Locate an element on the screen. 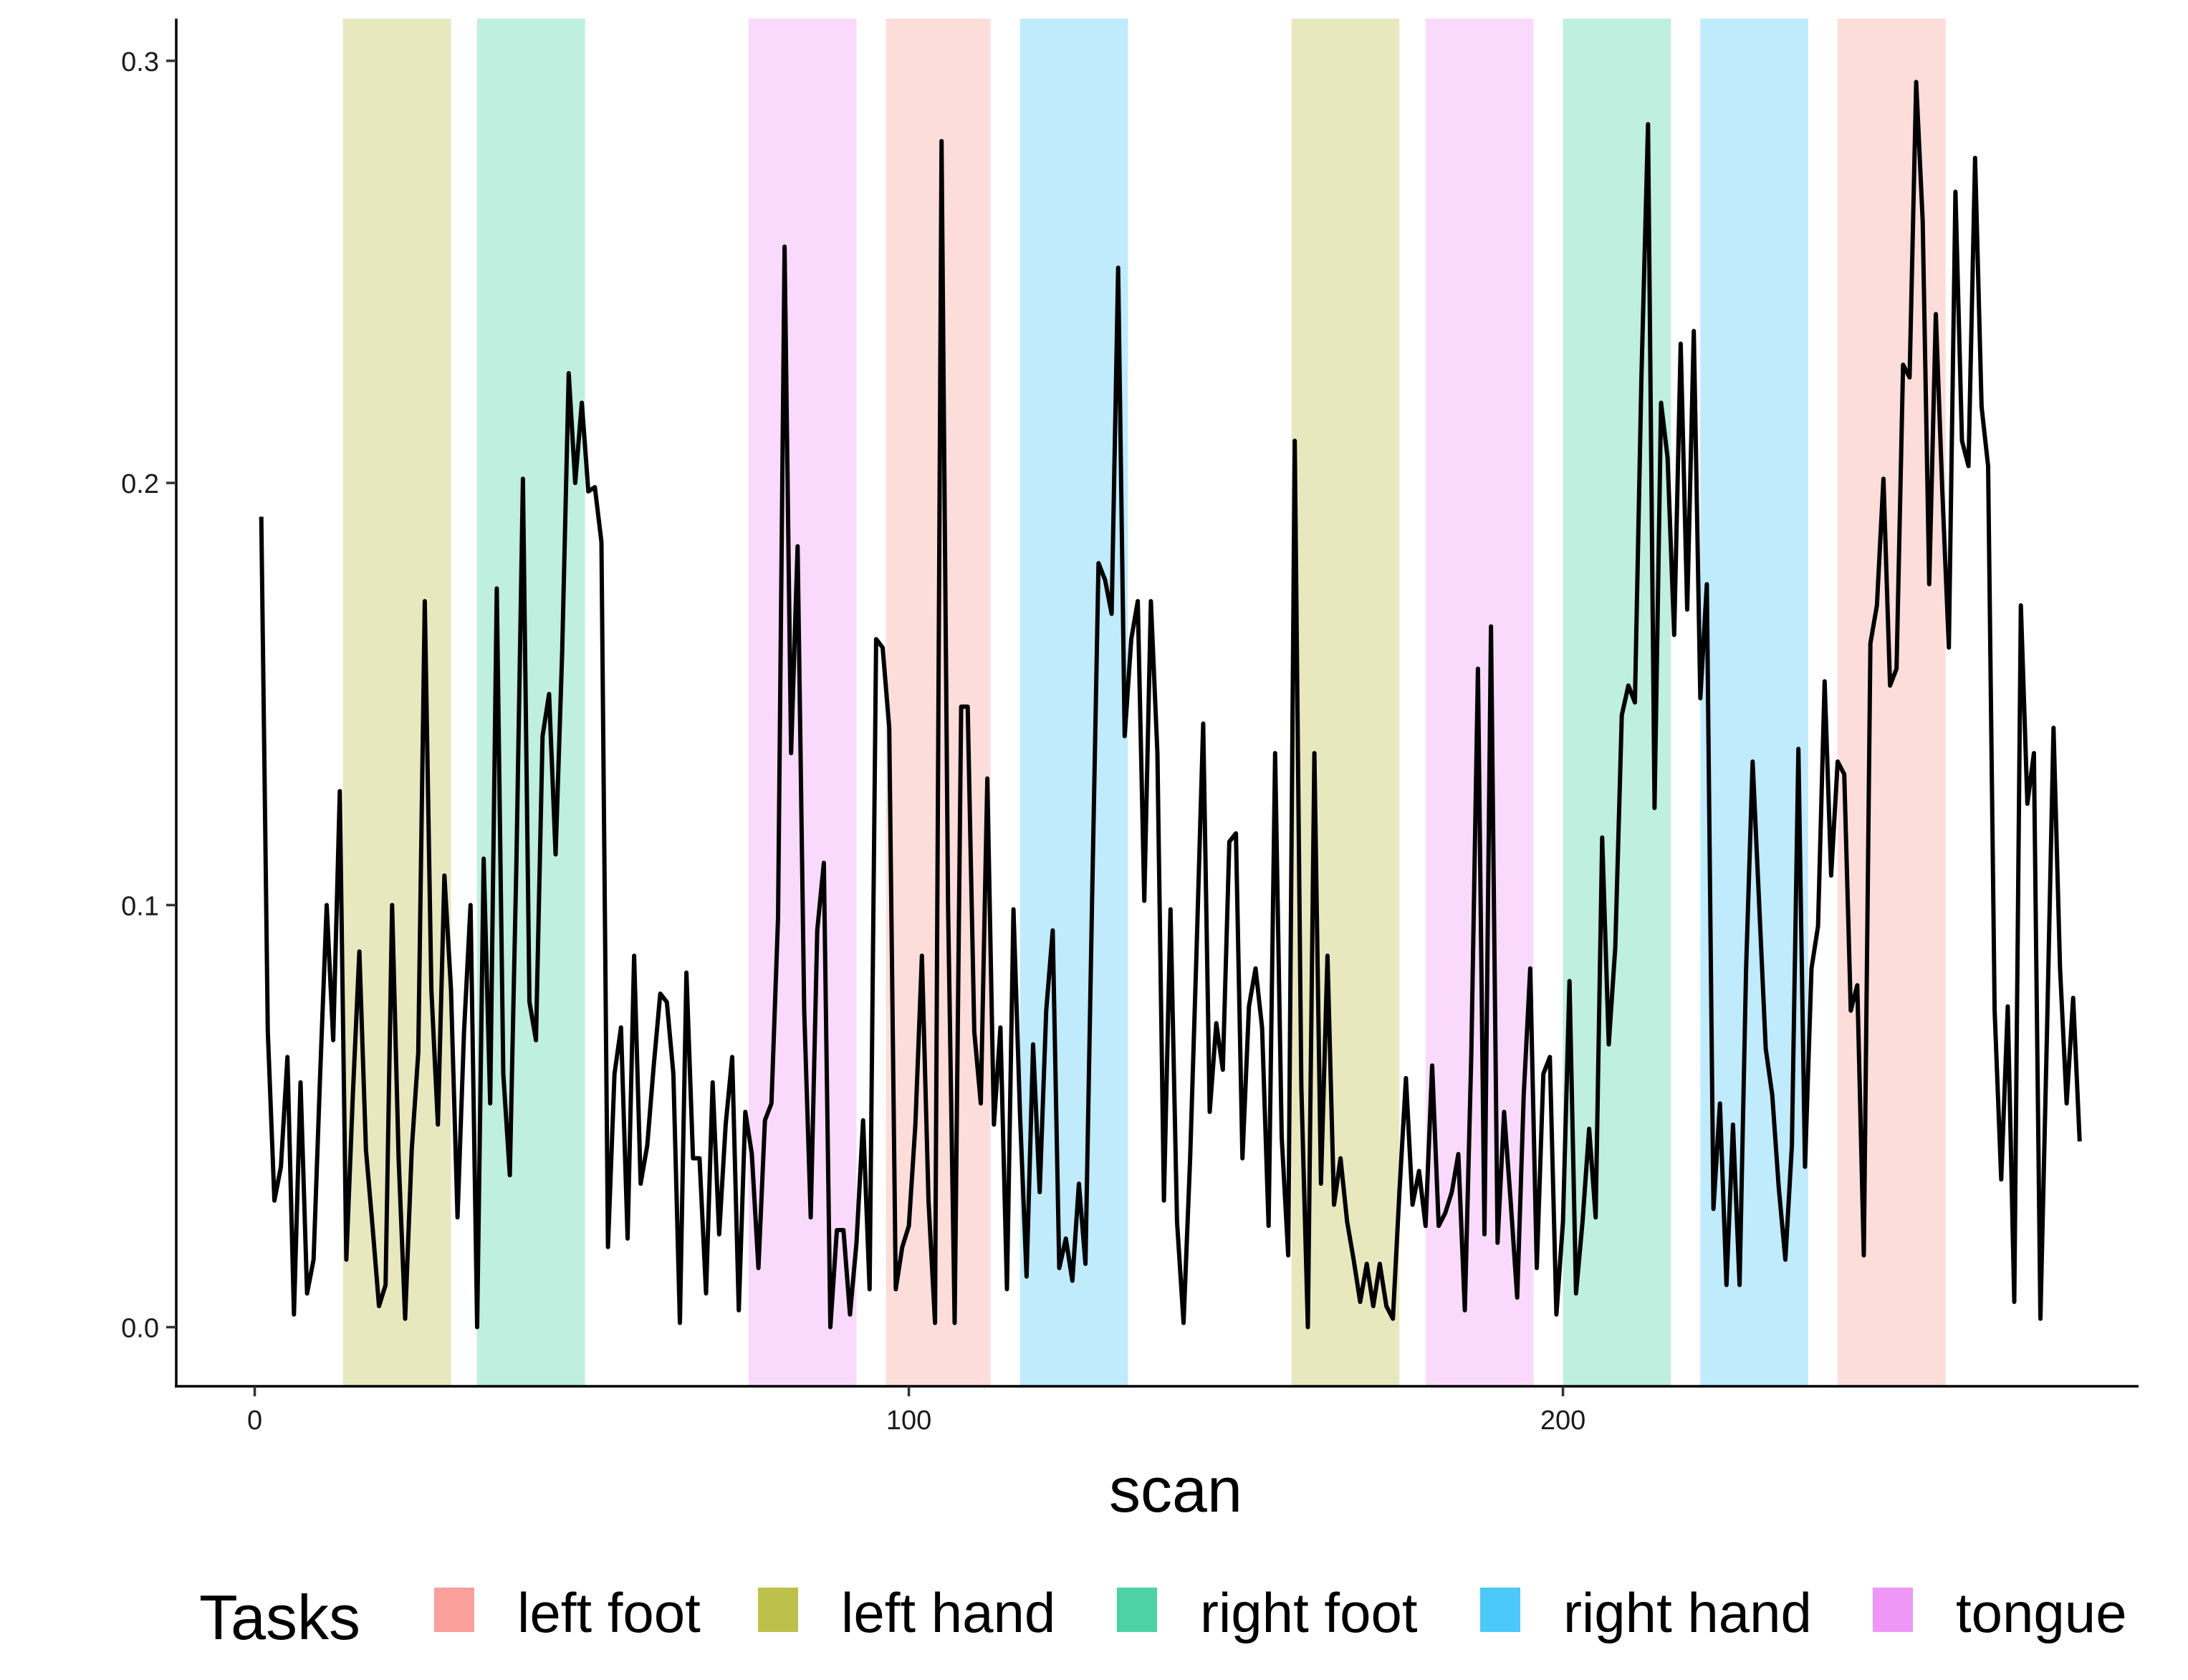 The image size is (2188, 1680). x-axis-title: scan is located at coordinates (1176, 1489).